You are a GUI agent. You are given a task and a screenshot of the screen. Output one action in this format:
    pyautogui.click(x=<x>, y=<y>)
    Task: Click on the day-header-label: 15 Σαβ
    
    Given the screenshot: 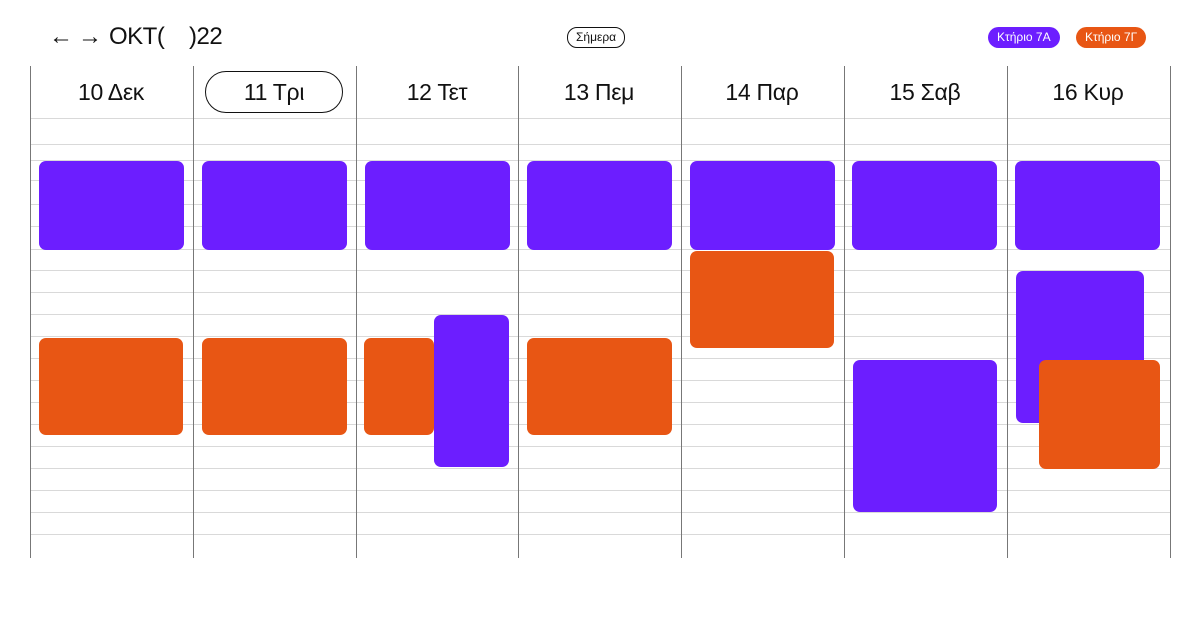 What is the action you would take?
    pyautogui.click(x=925, y=92)
    